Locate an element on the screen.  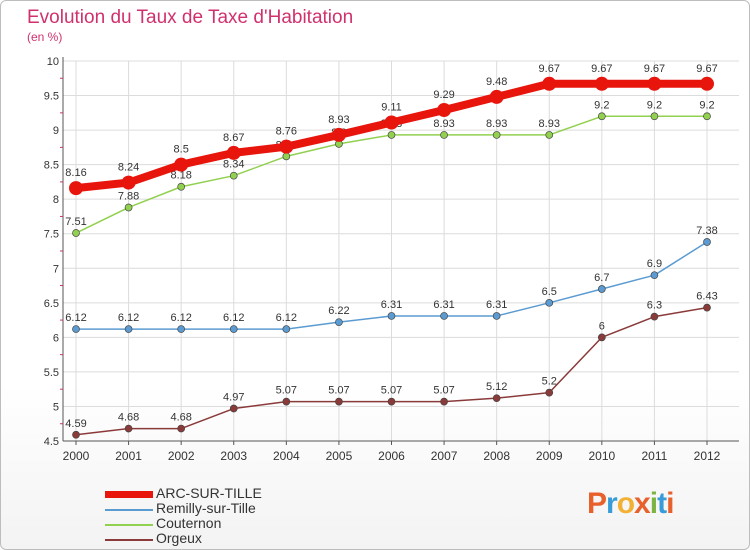
data-label: 4.68 is located at coordinates (180, 418).